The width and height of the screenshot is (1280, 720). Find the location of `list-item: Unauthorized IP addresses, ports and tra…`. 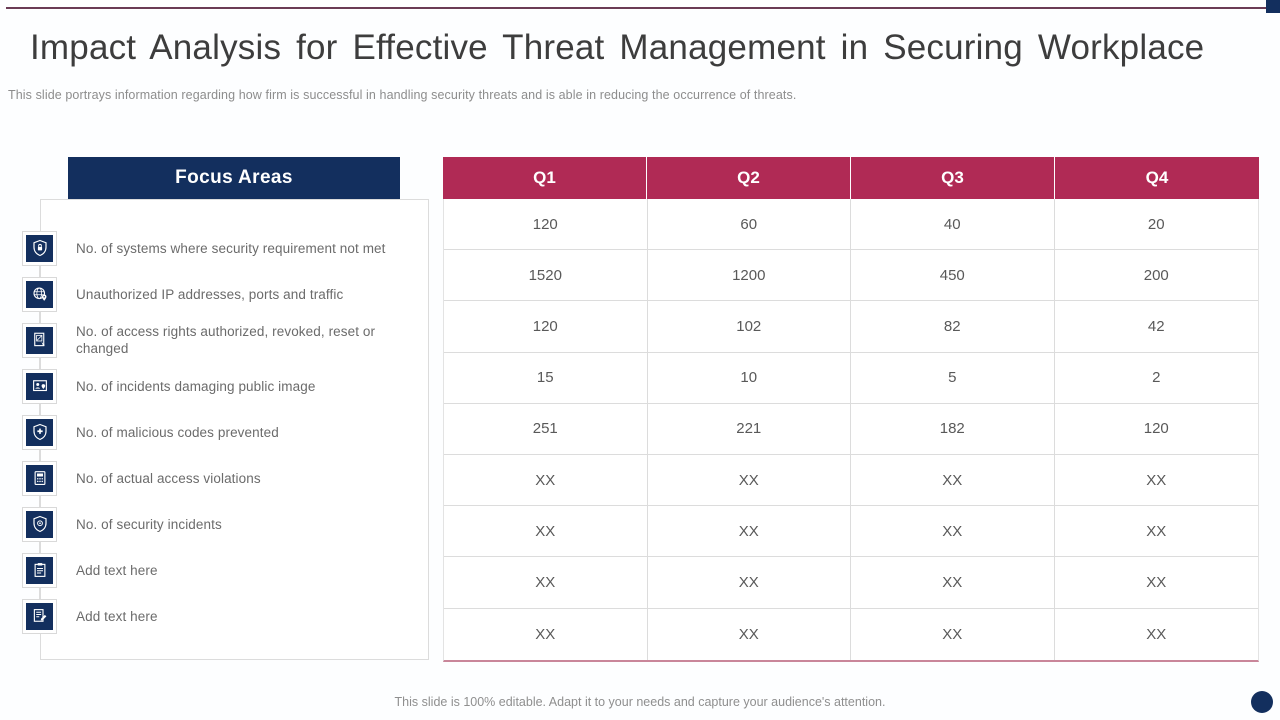

list-item: Unauthorized IP addresses, ports and tra… is located at coordinates (222, 294).